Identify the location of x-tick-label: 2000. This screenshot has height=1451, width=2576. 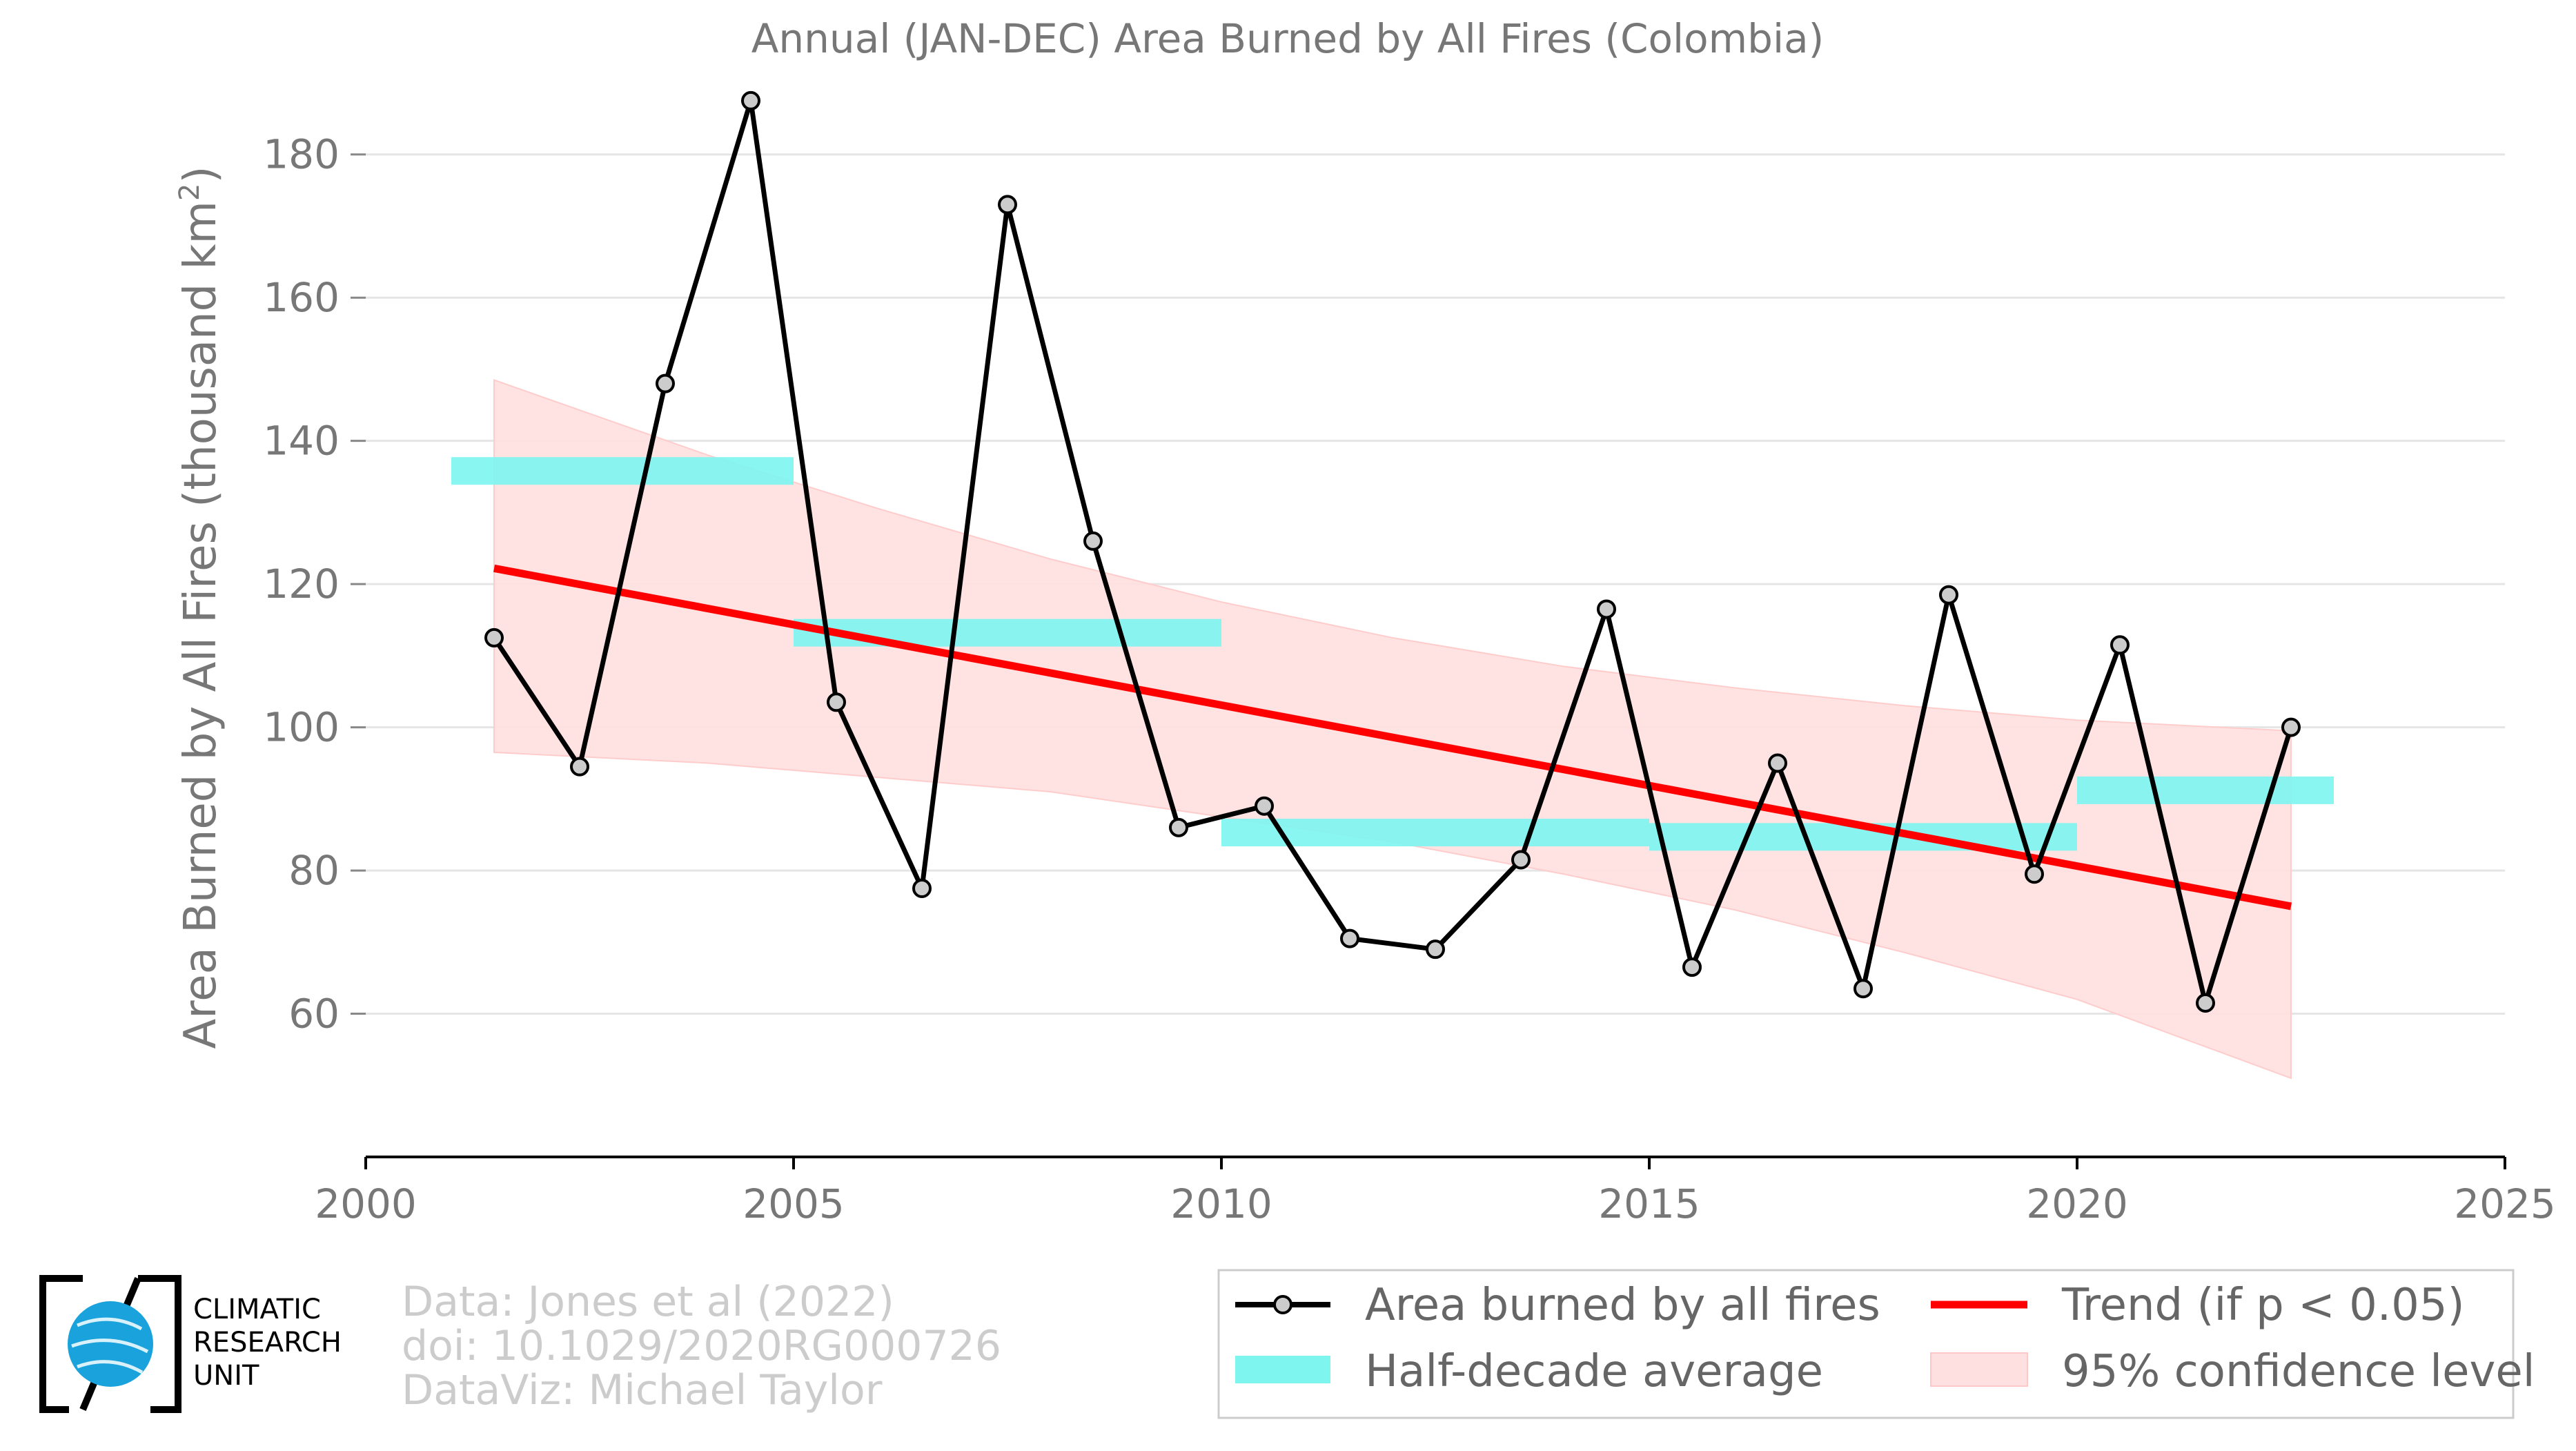
(366, 1203).